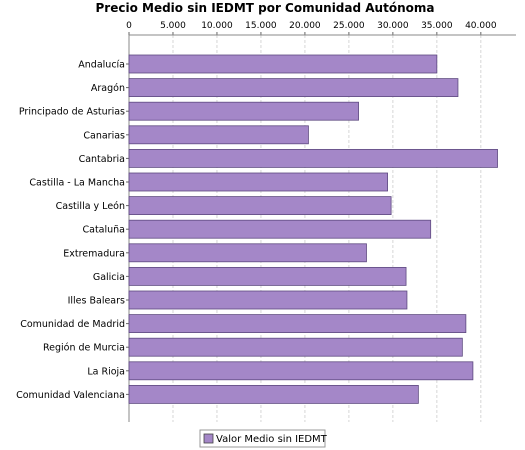 This screenshot has height=450, width=525. What do you see at coordinates (109, 277) in the screenshot?
I see `category-label: Galicia` at bounding box center [109, 277].